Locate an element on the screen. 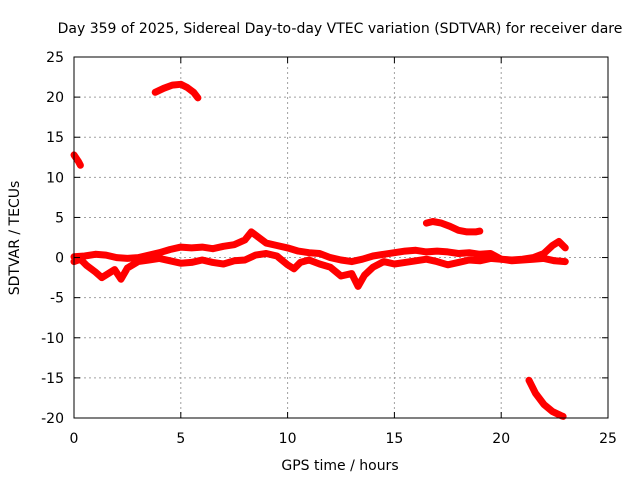  series-seg-a is located at coordinates (77, 160).